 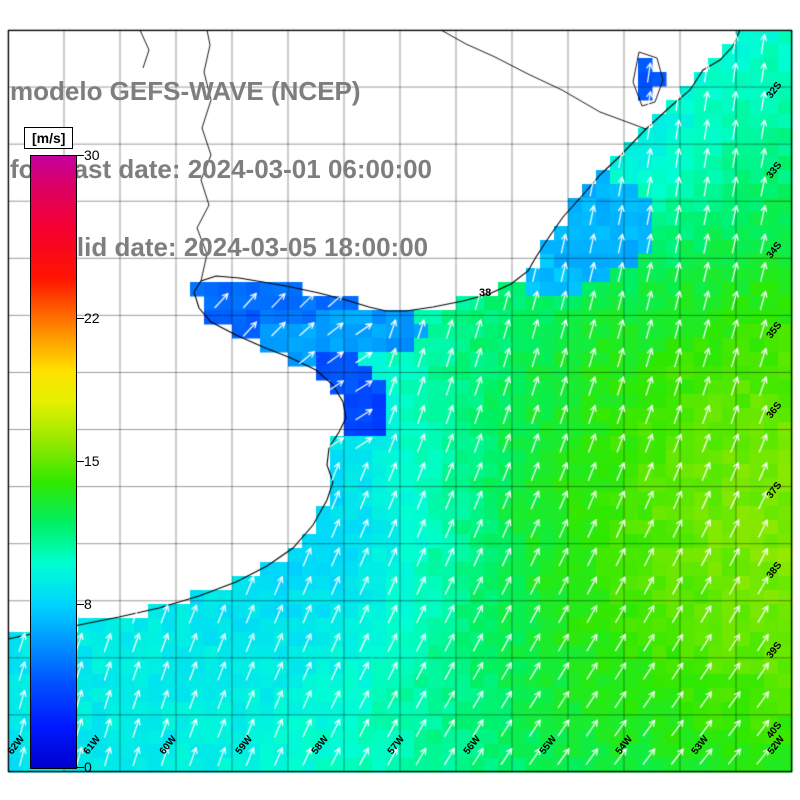 I want to click on depth-annotation: 38, so click(x=485, y=293).